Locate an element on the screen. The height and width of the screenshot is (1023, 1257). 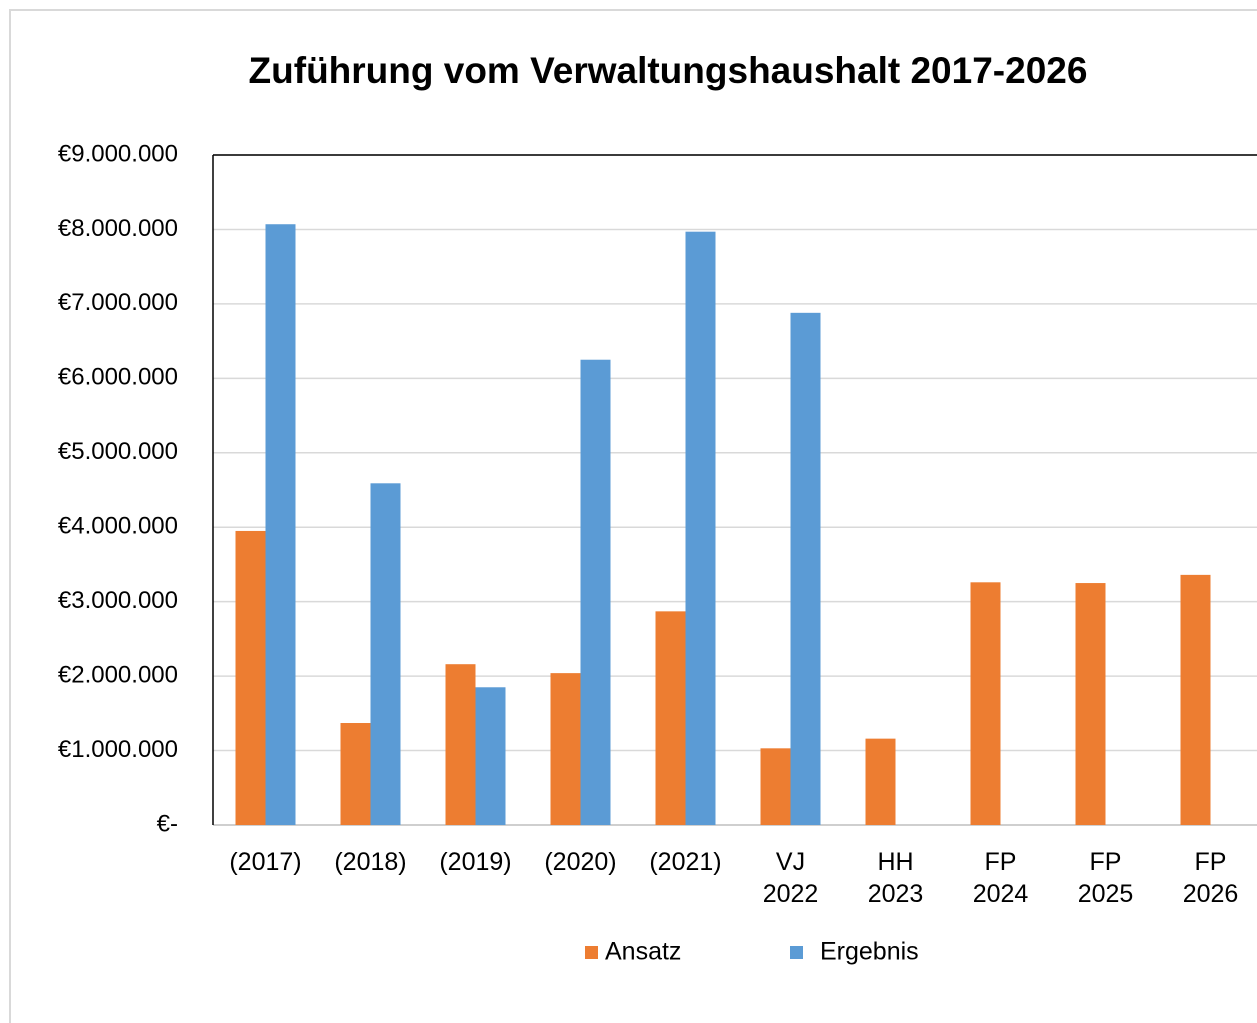
x-tick-label: FP 2024 is located at coordinates (1001, 878).